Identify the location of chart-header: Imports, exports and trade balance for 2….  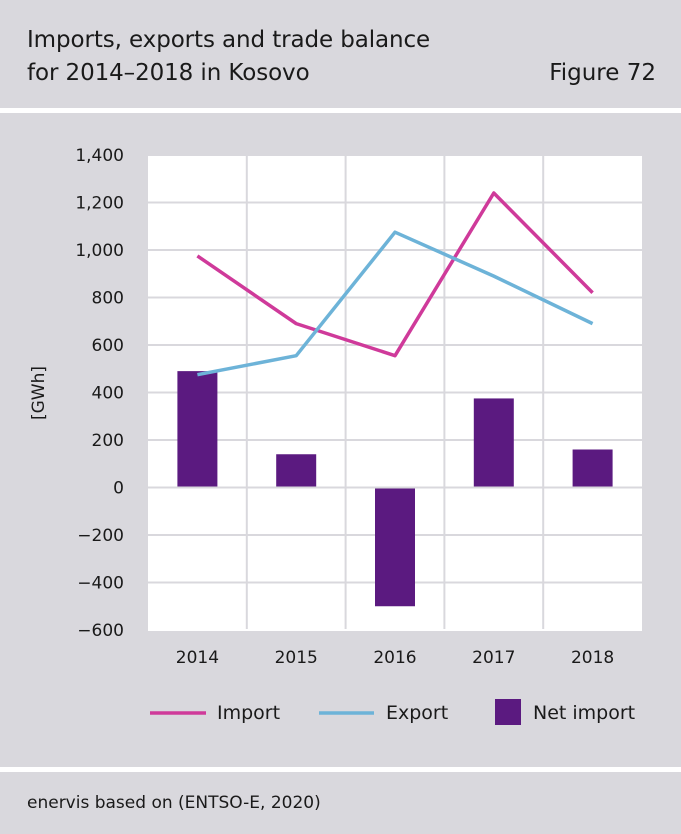
(340, 54).